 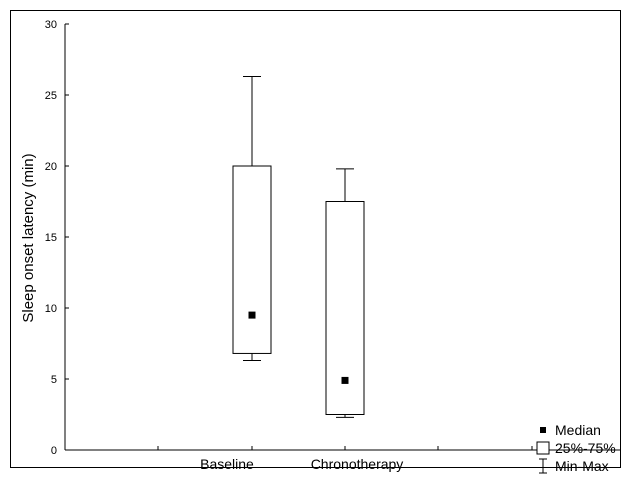 What do you see at coordinates (252, 259) in the screenshot?
I see `iqr-box` at bounding box center [252, 259].